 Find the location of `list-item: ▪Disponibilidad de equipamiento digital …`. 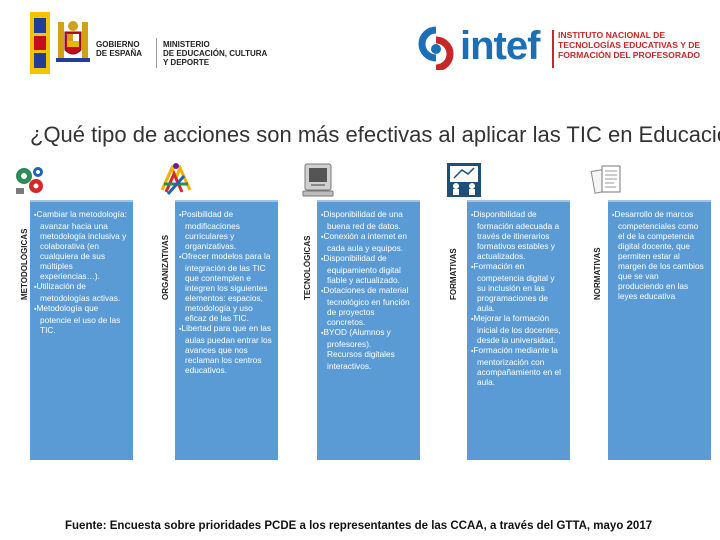

list-item: ▪Disponibilidad de equipamiento digital … is located at coordinates (361, 269).